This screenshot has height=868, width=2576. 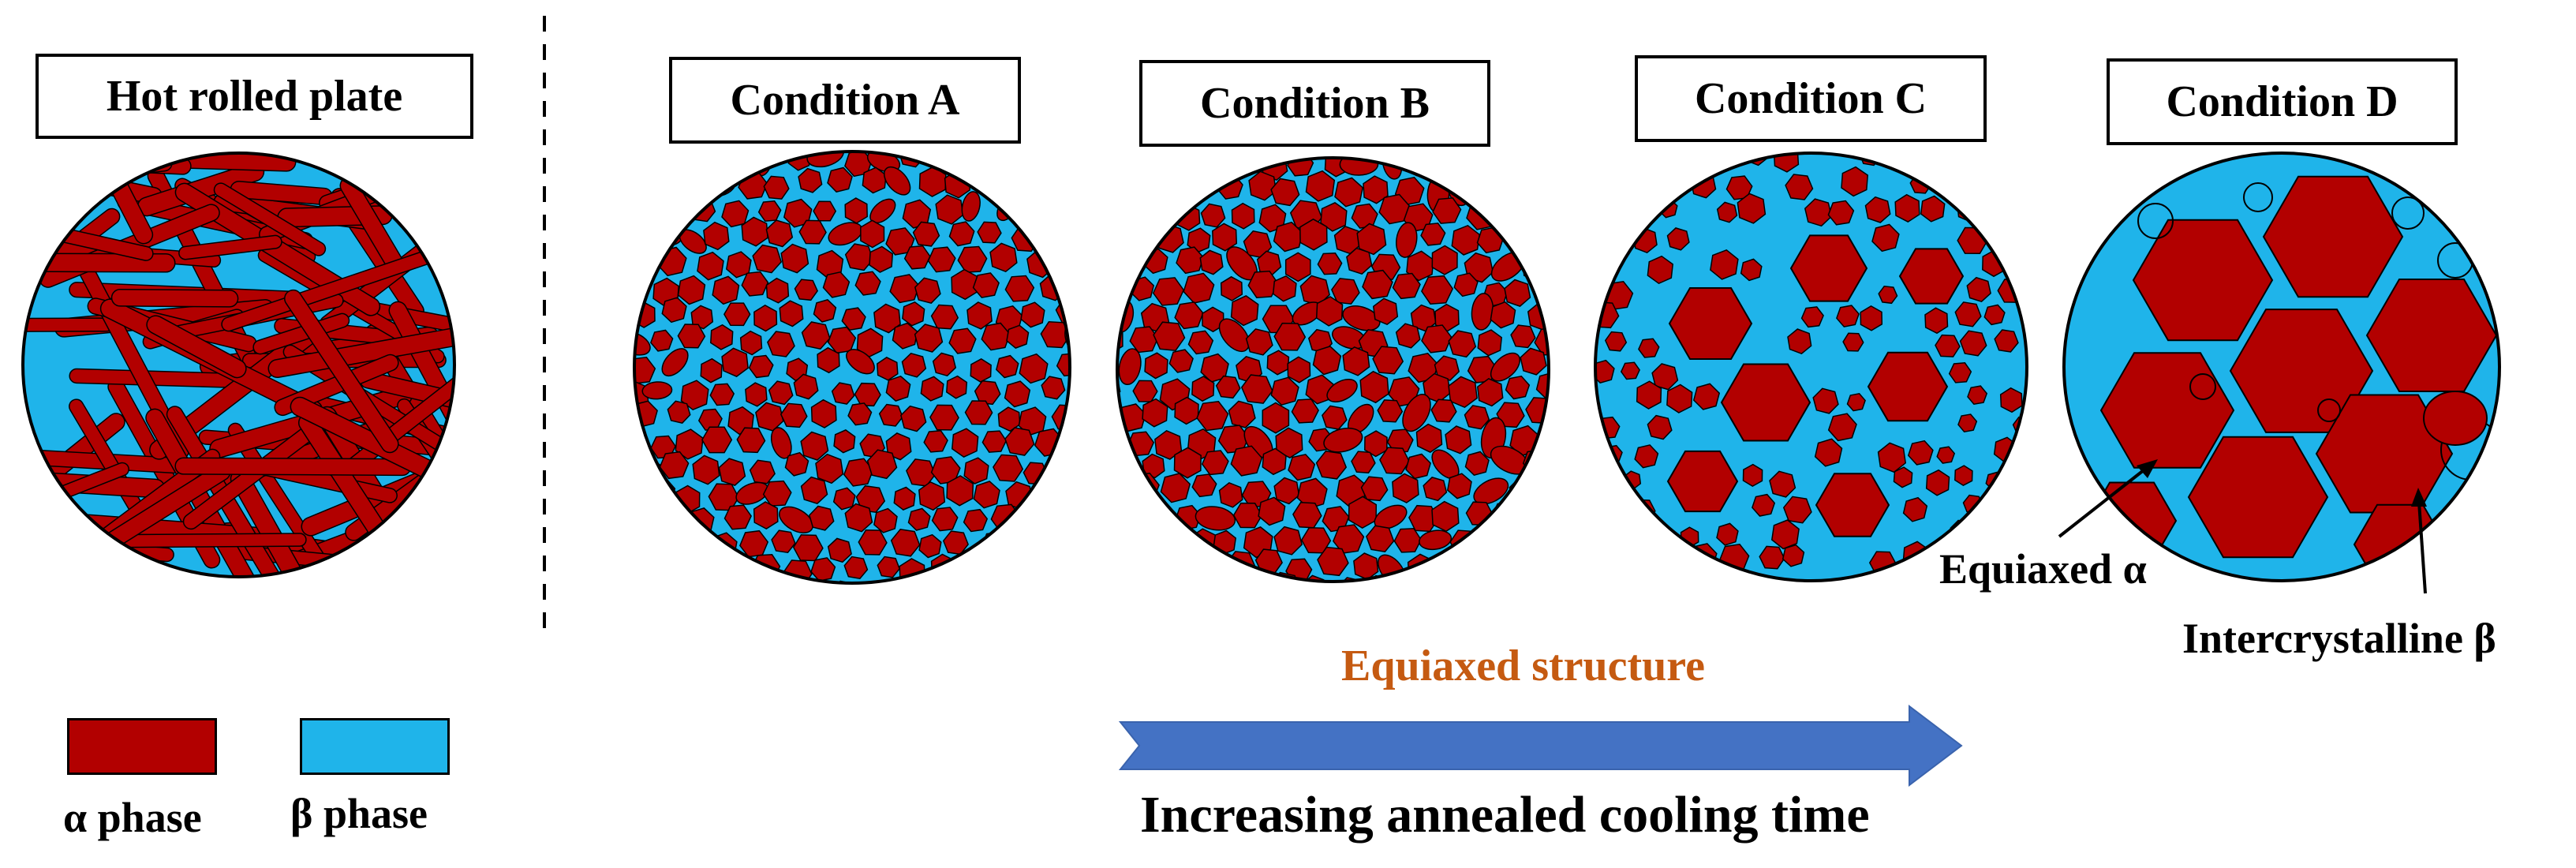 I want to click on microstructure-condition-b, so click(x=1333, y=369).